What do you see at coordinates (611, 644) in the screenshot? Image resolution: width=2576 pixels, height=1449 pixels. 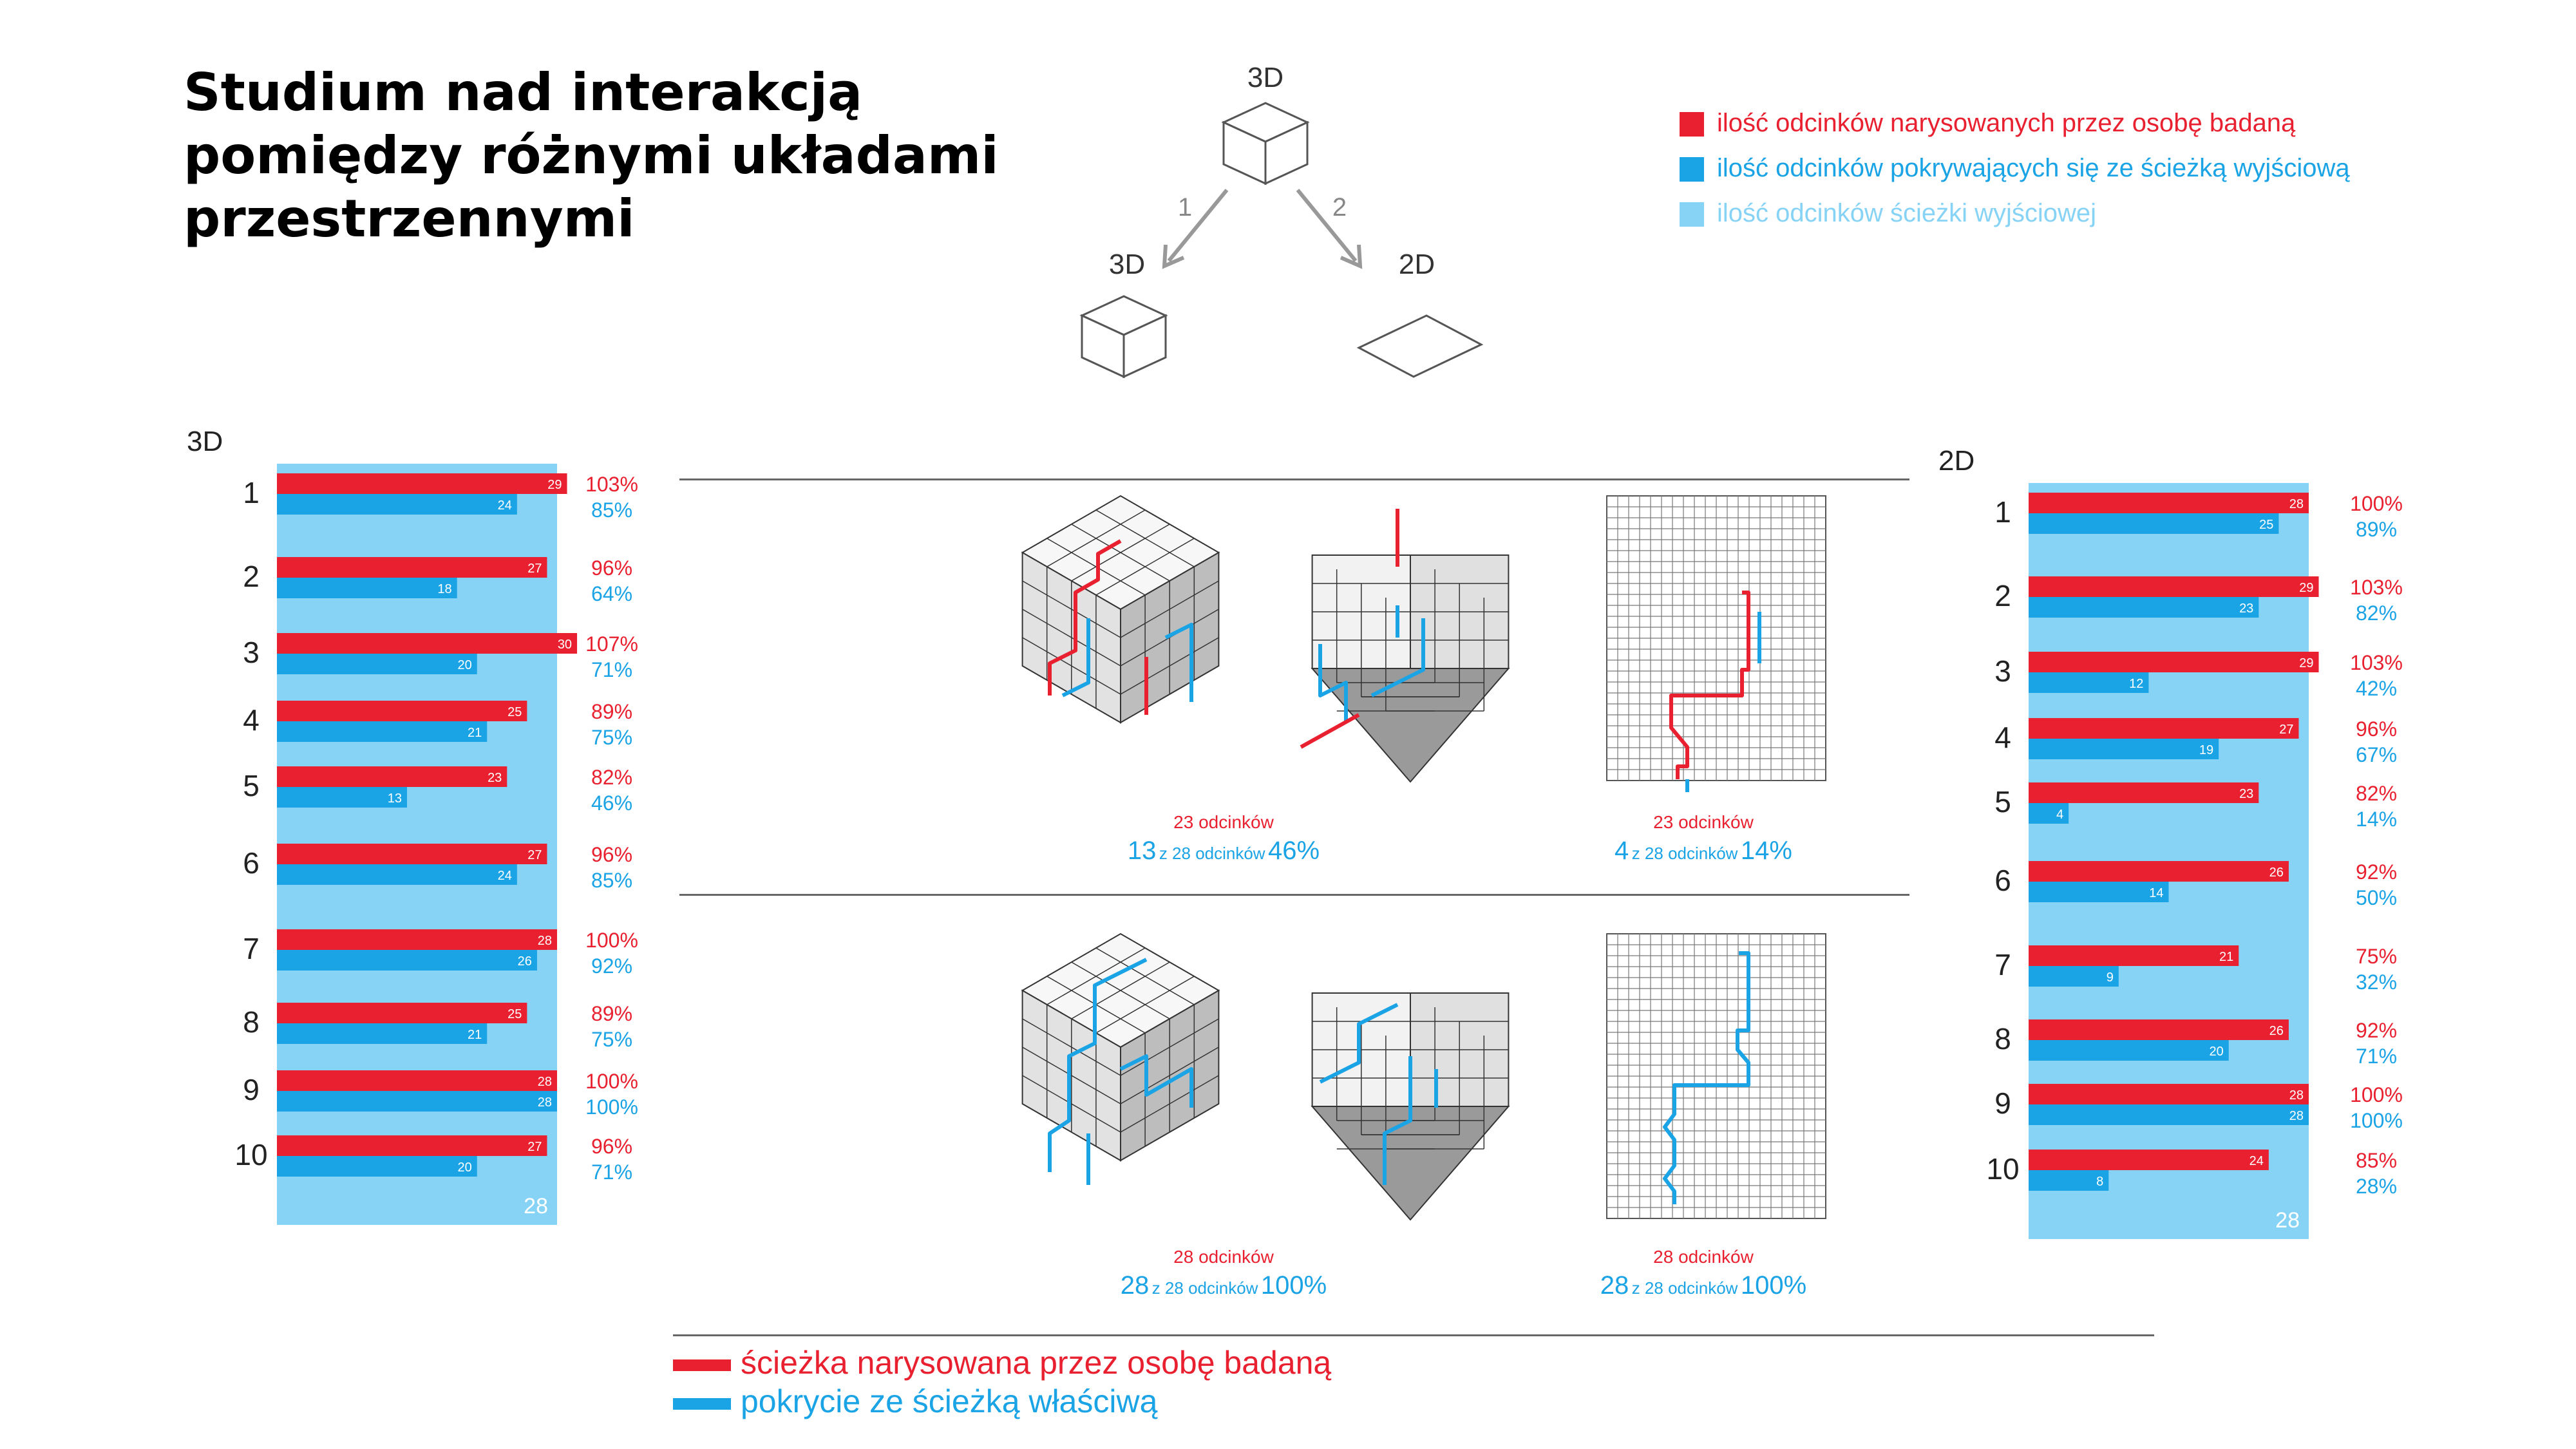 I see `percent-drawn: 107%` at bounding box center [611, 644].